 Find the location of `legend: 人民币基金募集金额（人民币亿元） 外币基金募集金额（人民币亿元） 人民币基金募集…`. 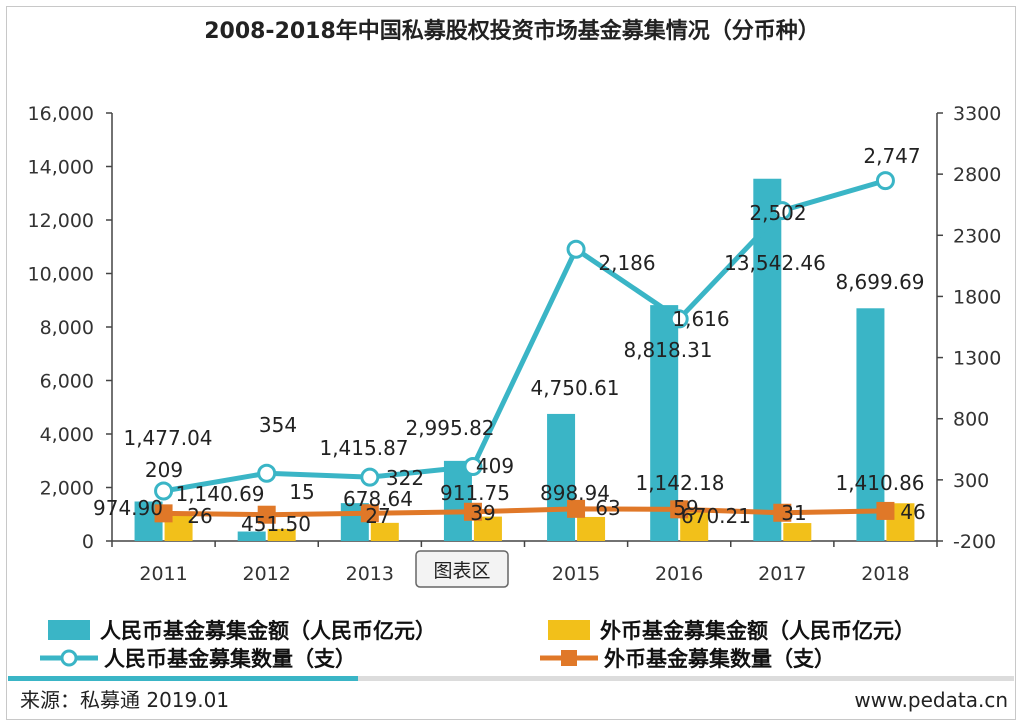

legend: 人民币基金募集金额（人民币亿元） 外币基金募集金额（人民币亿元） 人民币基金募集… is located at coordinates (477, 645).